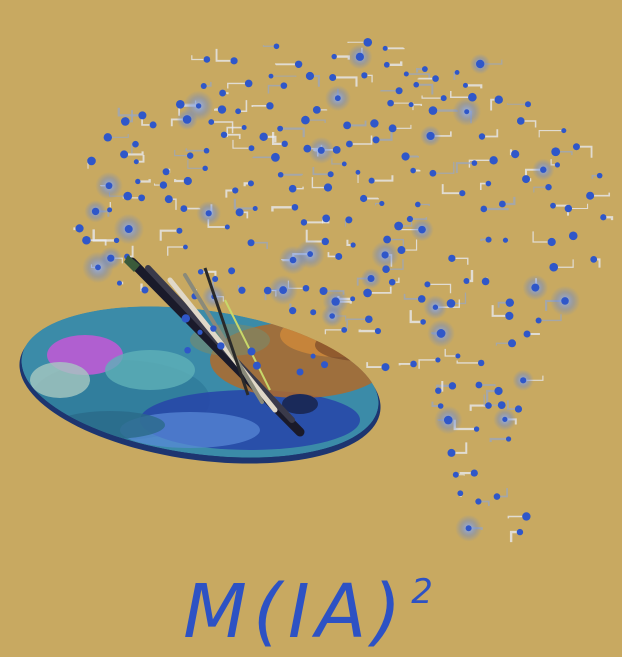 The height and width of the screenshot is (657, 622). What do you see at coordinates (295, 612) in the screenshot?
I see `logo-title-main: M(IA)` at bounding box center [295, 612].